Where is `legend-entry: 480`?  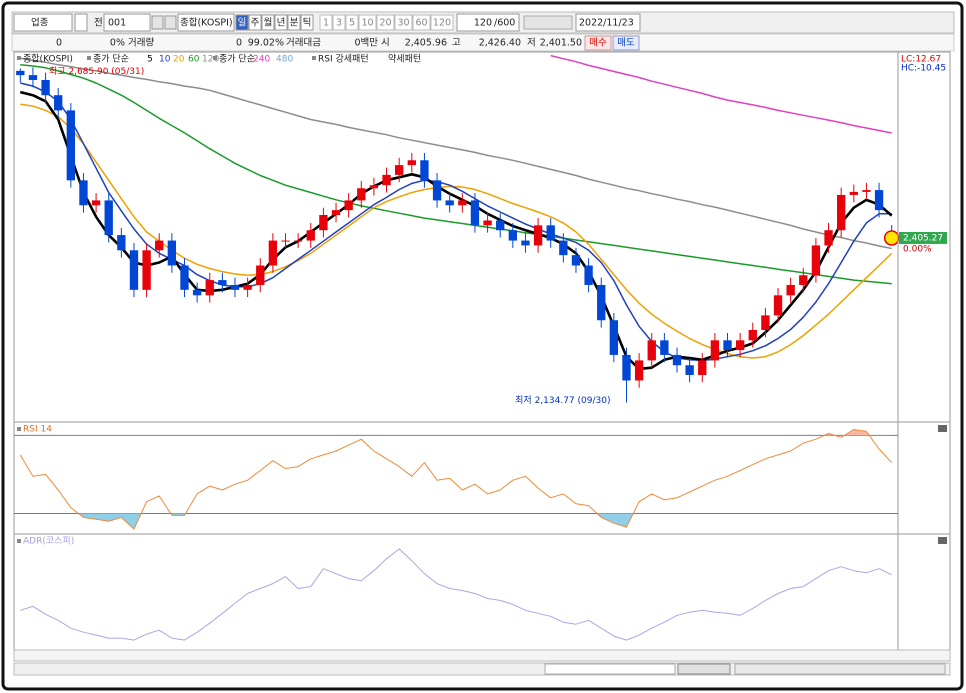
legend-entry: 480 is located at coordinates (284, 60).